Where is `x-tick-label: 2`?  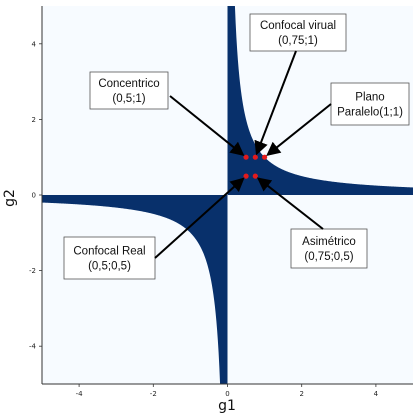 x-tick-label: 2 is located at coordinates (301, 394).